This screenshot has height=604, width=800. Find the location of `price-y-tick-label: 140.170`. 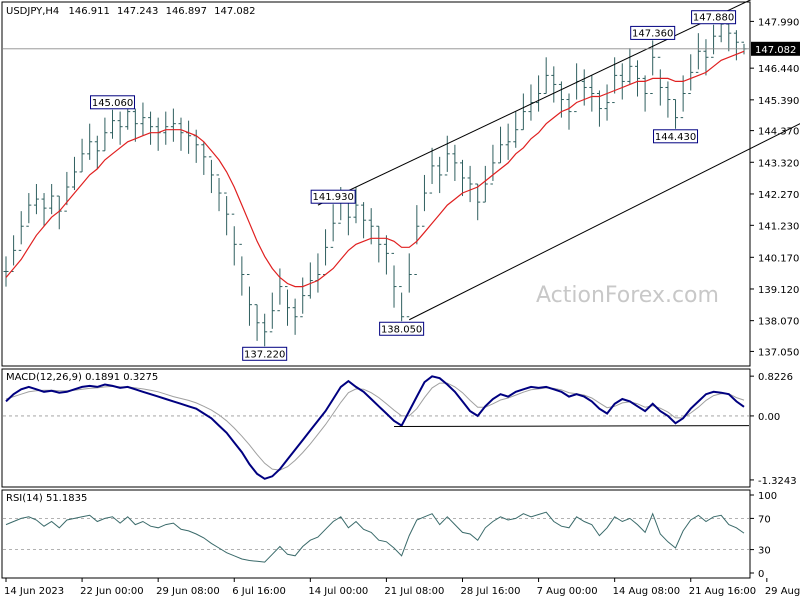

price-y-tick-label: 140.170 is located at coordinates (778, 258).